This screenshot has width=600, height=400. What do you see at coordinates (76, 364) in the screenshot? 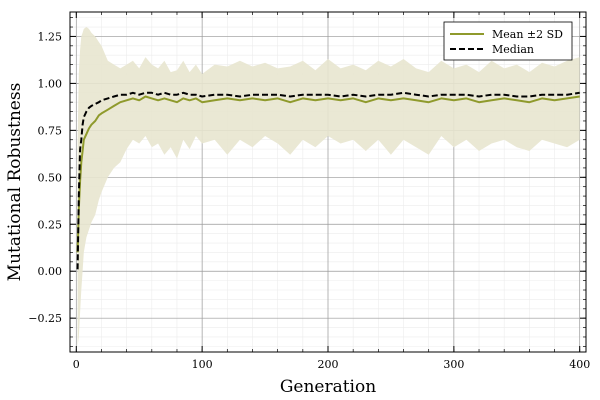
I see `x-tick-label: 0` at bounding box center [76, 364].